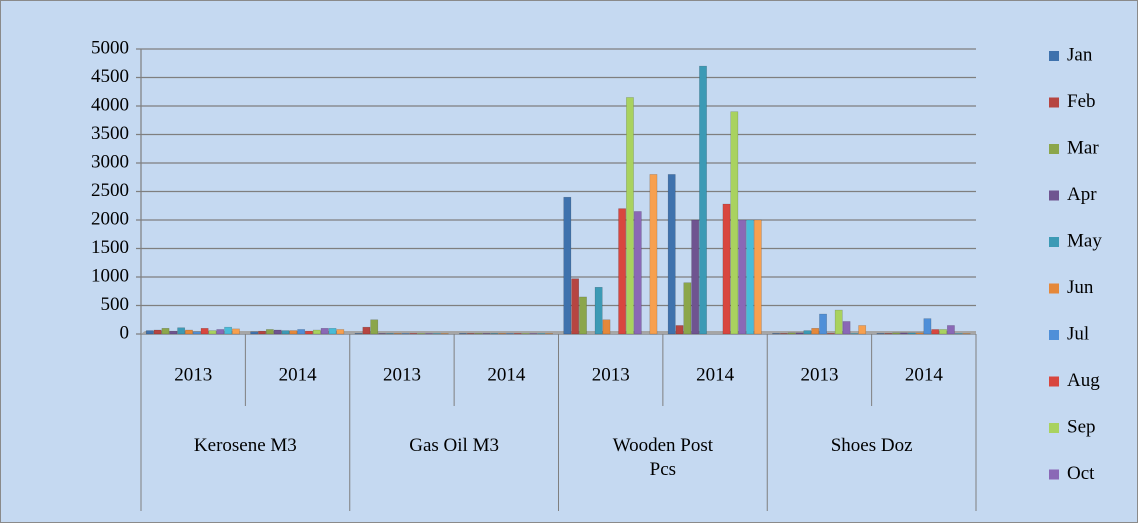 The height and width of the screenshot is (523, 1138). I want to click on y-tick-label: 1500, so click(110, 247).